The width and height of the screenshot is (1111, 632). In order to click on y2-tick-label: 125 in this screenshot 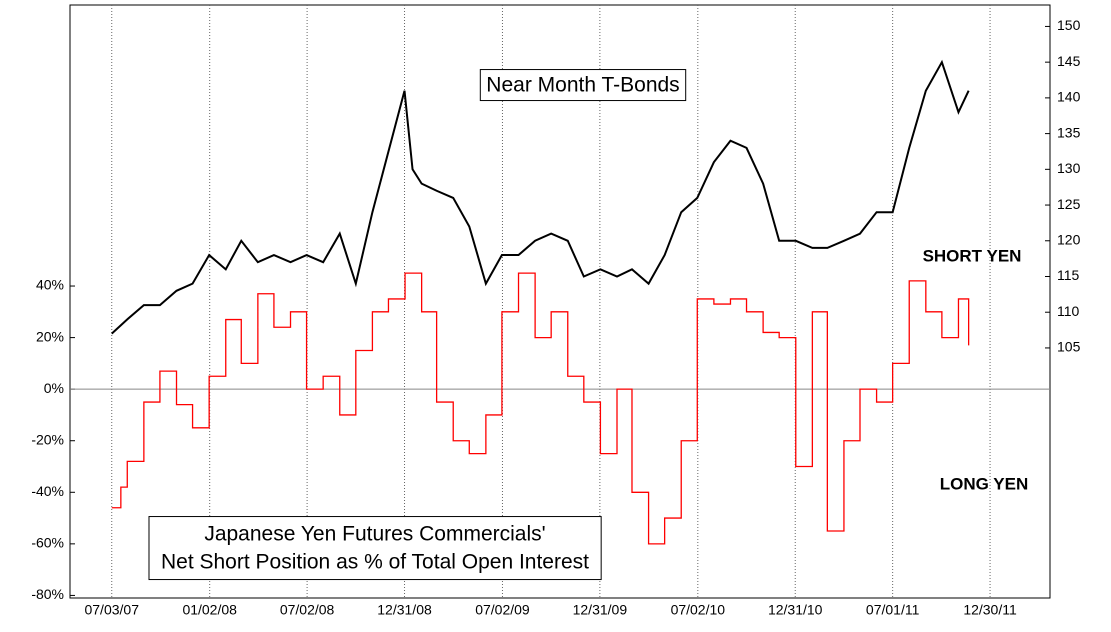, I will do `click(1069, 204)`.